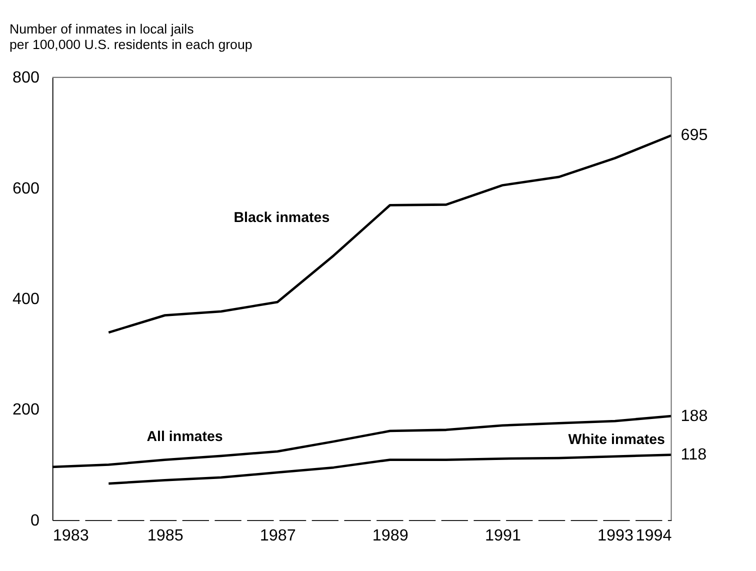 This screenshot has width=756, height=571. Describe the element at coordinates (278, 535) in the screenshot. I see `x-tick-label: 1987` at that location.